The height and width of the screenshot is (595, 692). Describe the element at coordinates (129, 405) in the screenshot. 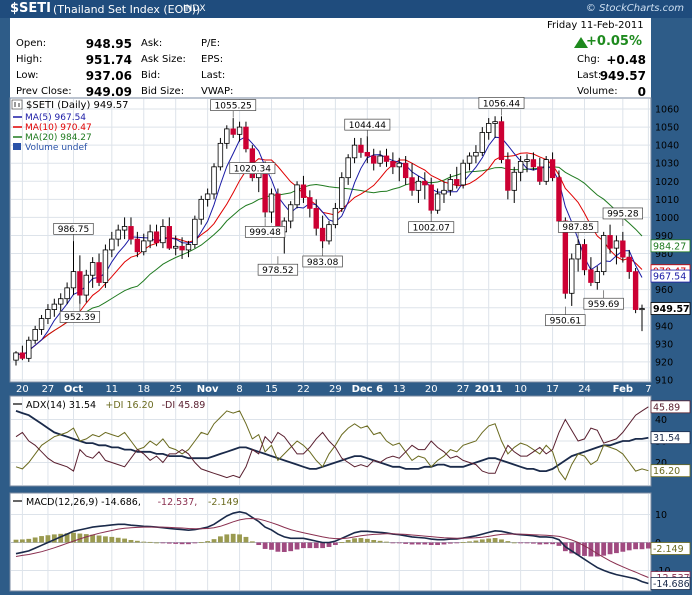

I see `adx-title-part: +DI 16.20` at that location.